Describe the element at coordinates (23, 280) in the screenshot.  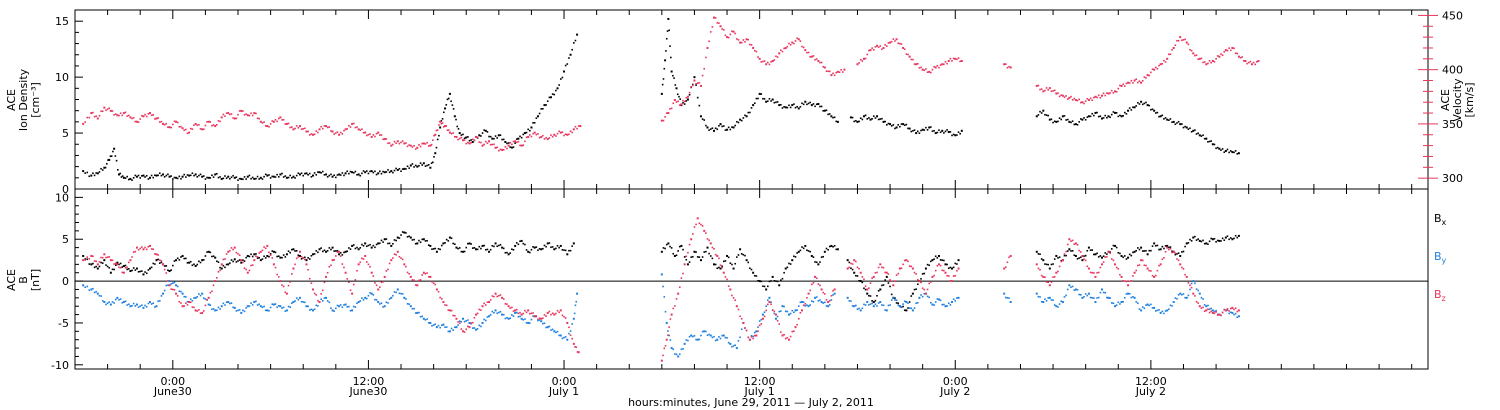
I see `magnetic-field-axis-label: ACEB[nT]` at that location.